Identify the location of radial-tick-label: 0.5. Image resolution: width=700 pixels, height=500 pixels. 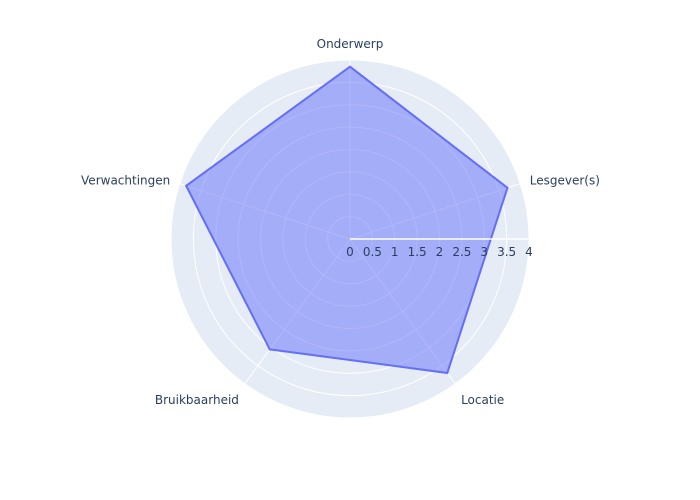
(372, 252).